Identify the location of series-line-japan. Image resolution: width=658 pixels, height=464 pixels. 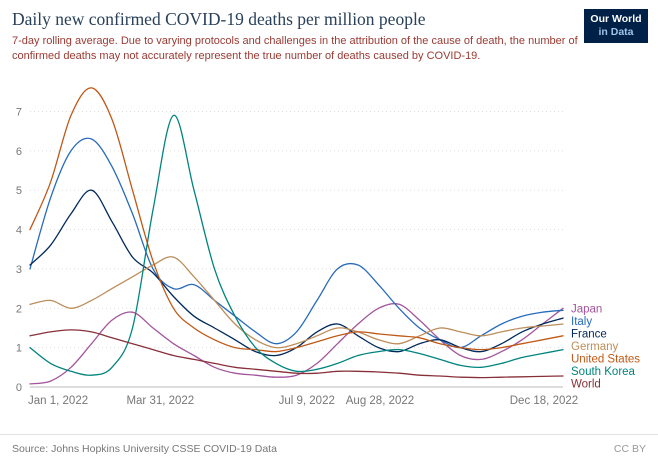
(296, 344).